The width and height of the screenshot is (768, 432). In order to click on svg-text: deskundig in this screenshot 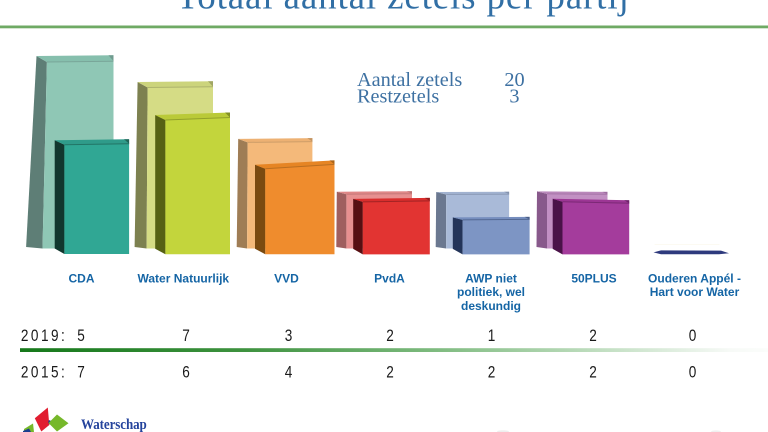, I will do `click(491, 306)`.